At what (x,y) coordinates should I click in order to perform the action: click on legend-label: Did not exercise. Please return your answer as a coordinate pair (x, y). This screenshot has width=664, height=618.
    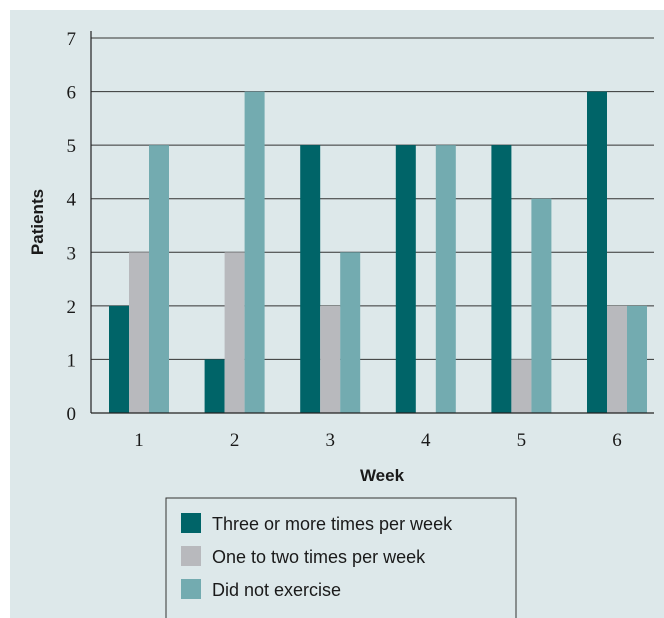
    Looking at the image, I should click on (276, 590).